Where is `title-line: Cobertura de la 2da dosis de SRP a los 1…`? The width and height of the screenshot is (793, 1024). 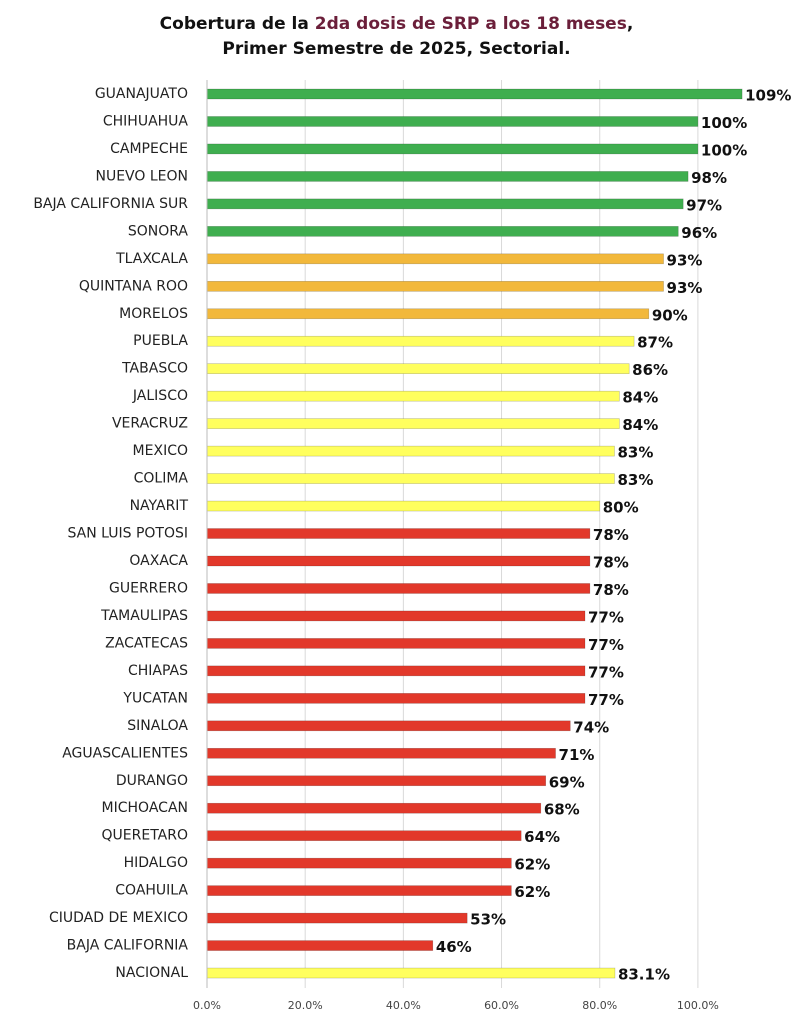
title-line: Cobertura de la 2da dosis de SRP a los 1… is located at coordinates (396, 24).